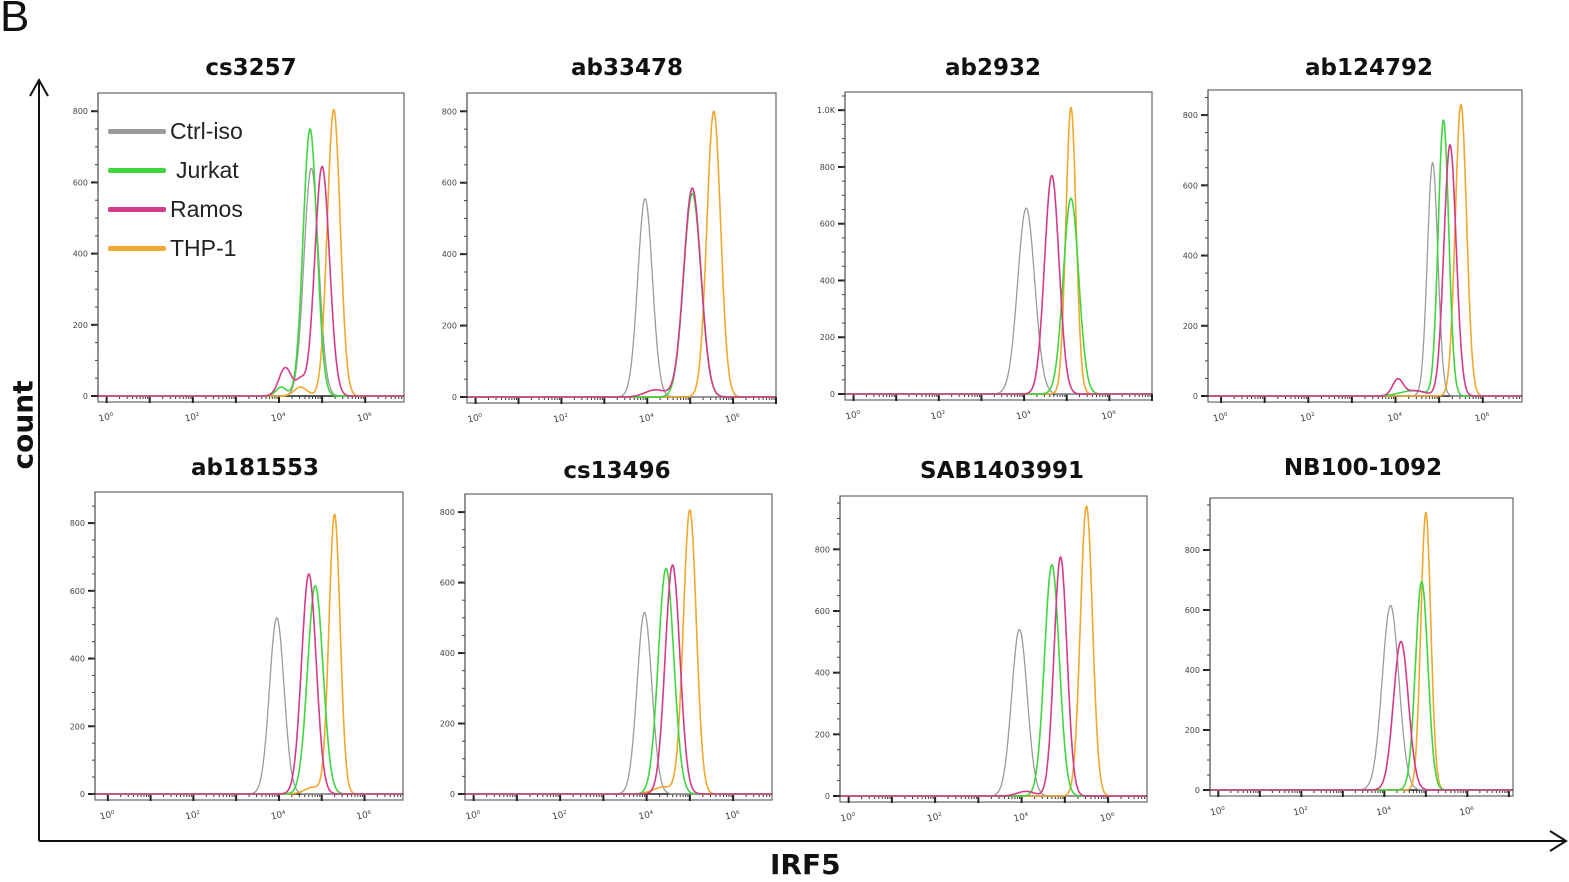  What do you see at coordinates (803, 841) in the screenshot?
I see `global-x-axis` at bounding box center [803, 841].